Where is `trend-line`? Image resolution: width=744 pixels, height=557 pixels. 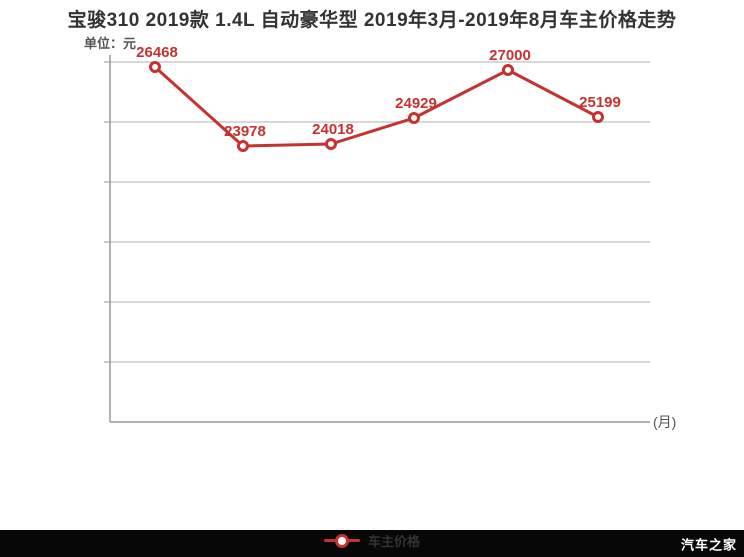 trend-line is located at coordinates (376, 106).